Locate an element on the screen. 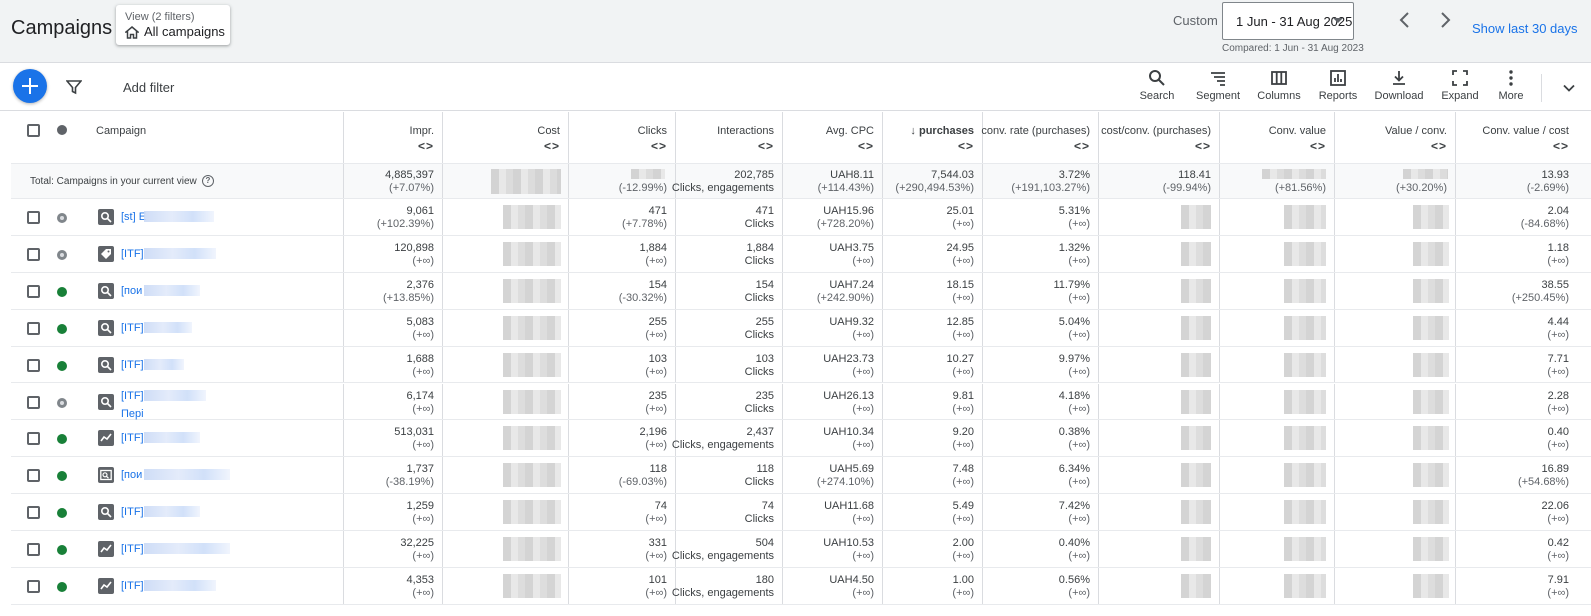 This screenshot has height=616, width=1591. help-icon: ? is located at coordinates (208, 181).